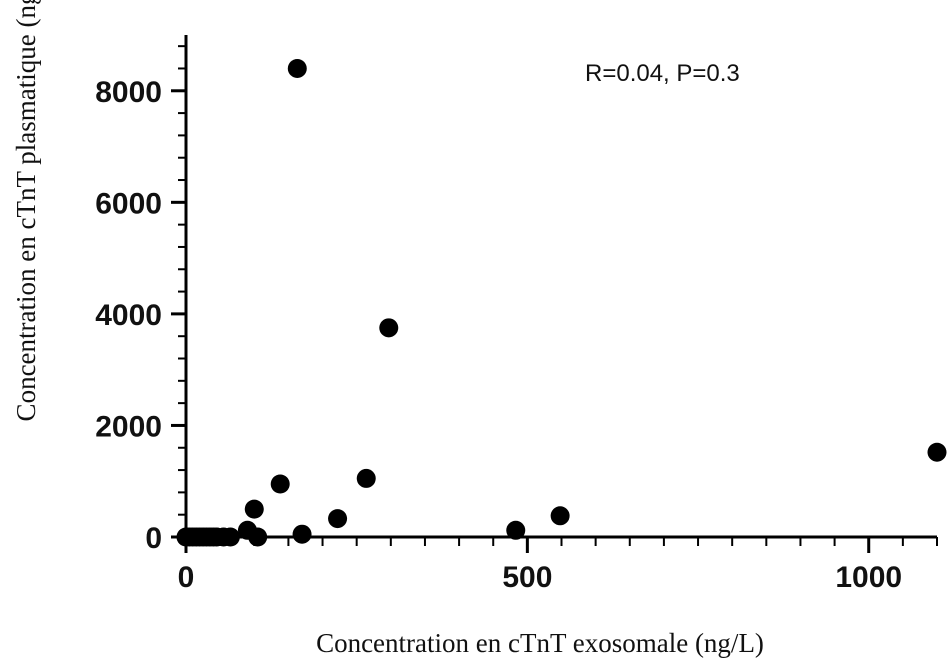 This screenshot has width=948, height=668. Describe the element at coordinates (128, 92) in the screenshot. I see `y-tick-label: 8000` at that location.